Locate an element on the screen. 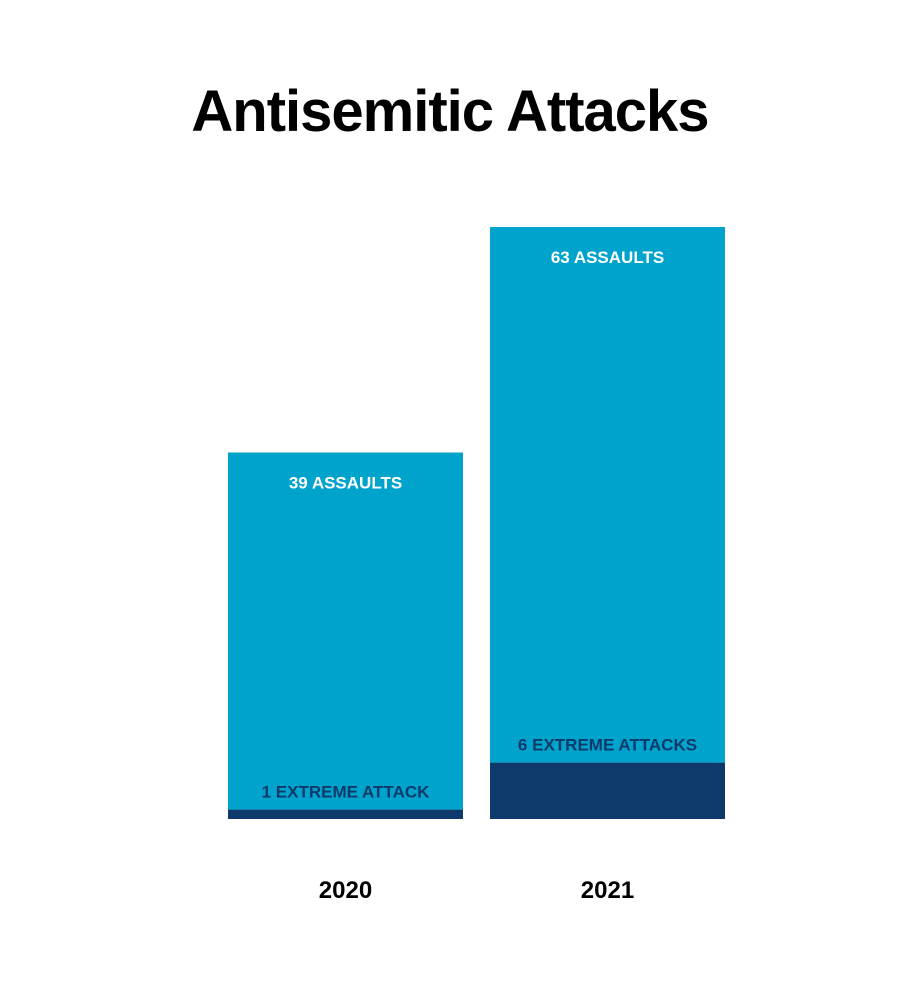 The height and width of the screenshot is (1000, 900). x-tick-label-2020: 2020 is located at coordinates (345, 890).